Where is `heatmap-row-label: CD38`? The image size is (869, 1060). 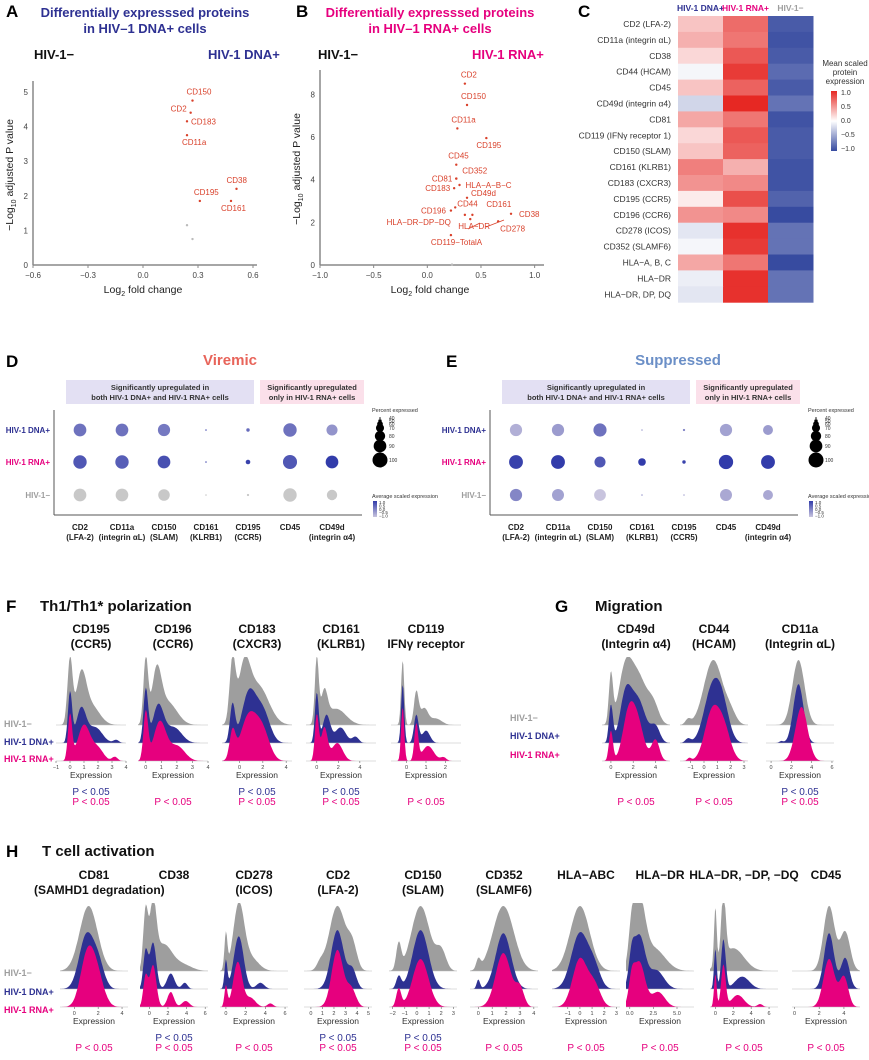
heatmap-row-label: CD38 is located at coordinates (660, 56).